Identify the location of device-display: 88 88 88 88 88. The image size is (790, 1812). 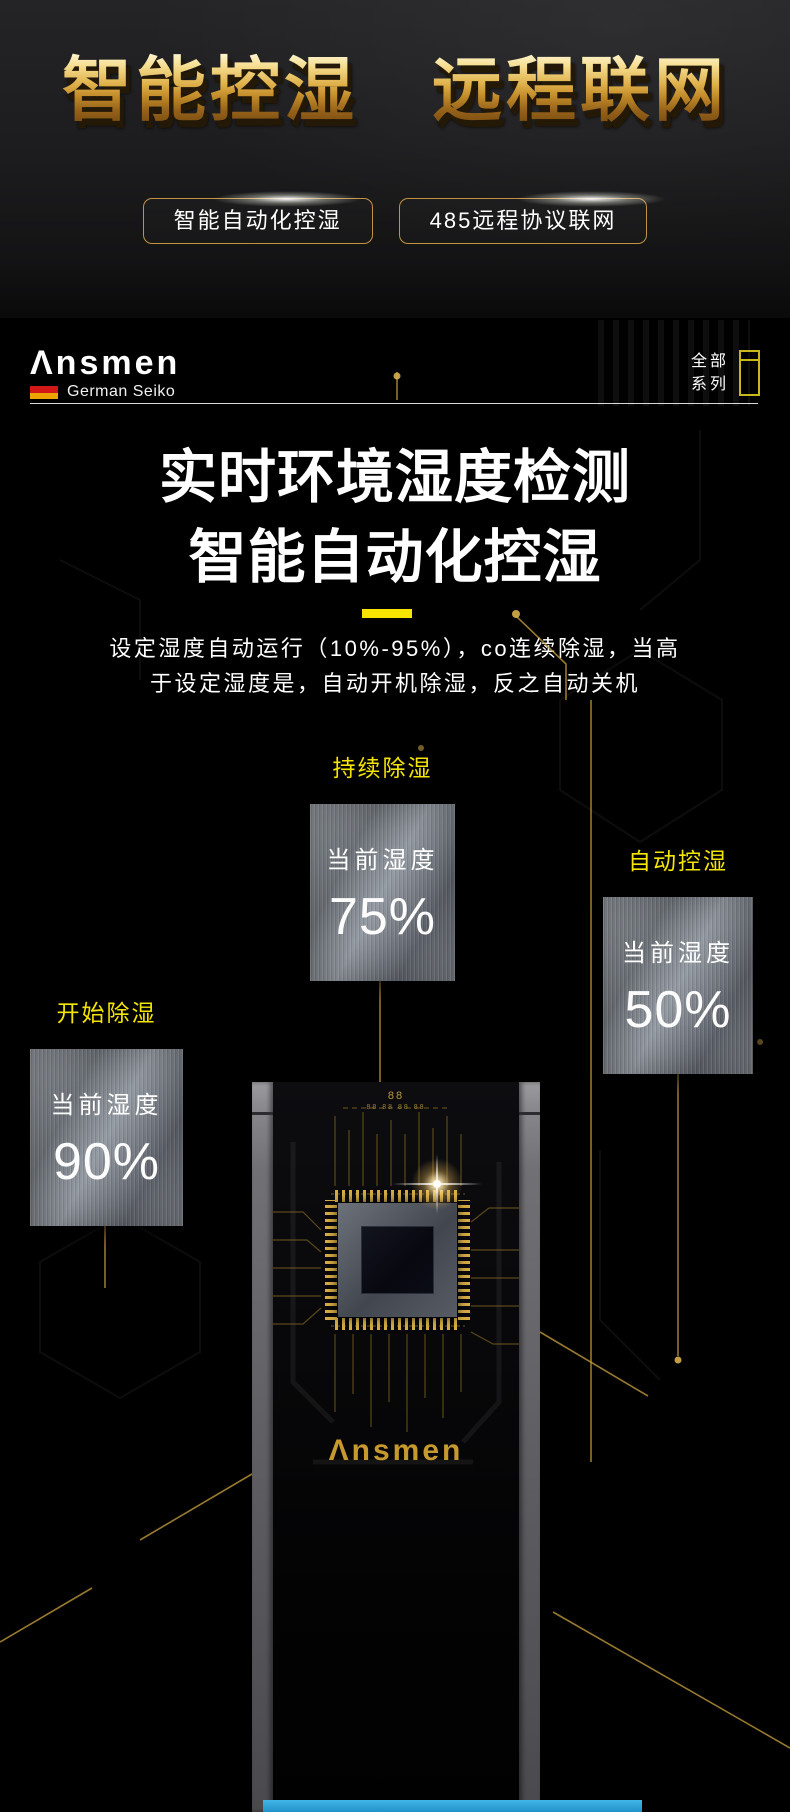
(396, 1100).